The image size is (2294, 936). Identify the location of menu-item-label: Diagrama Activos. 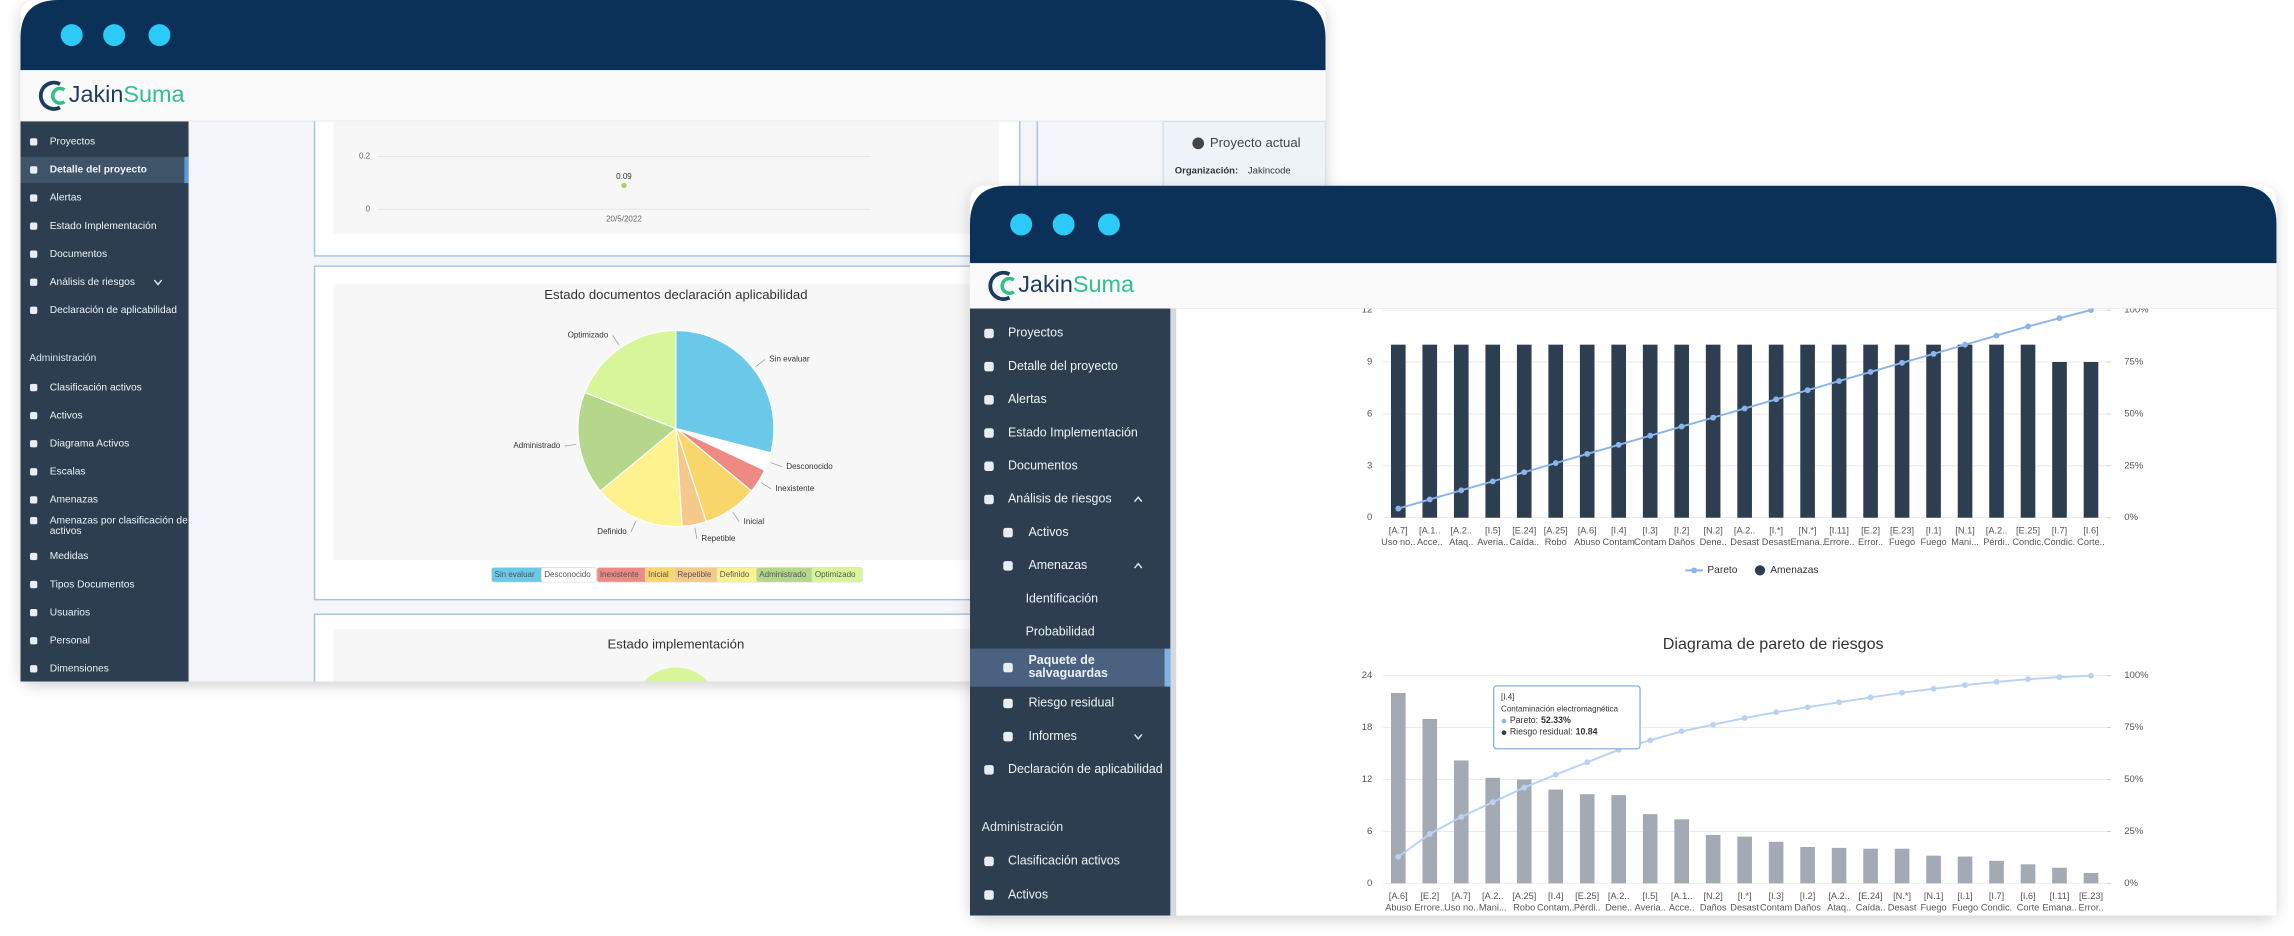
(90, 443).